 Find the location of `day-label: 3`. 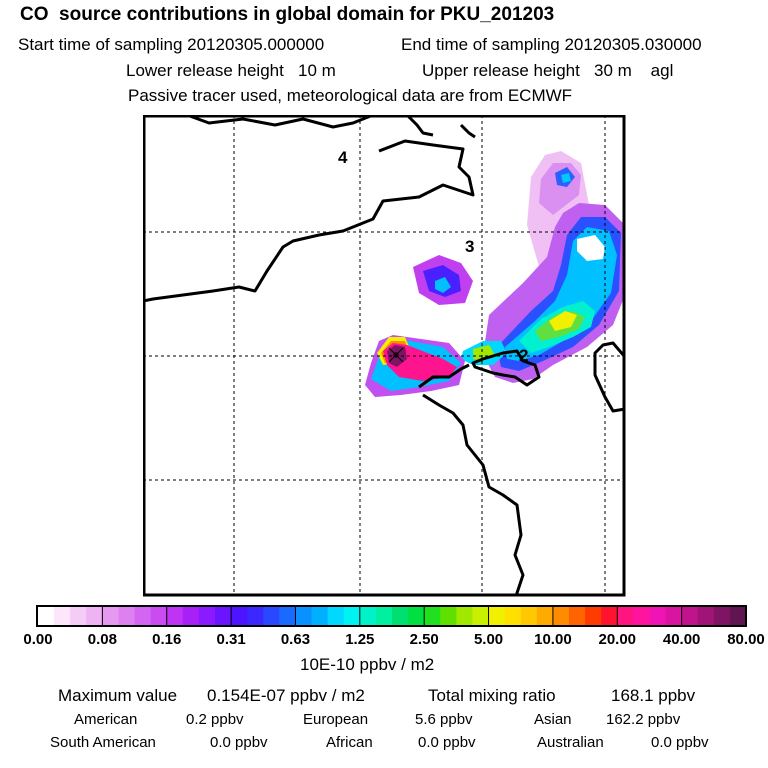

day-label: 3 is located at coordinates (469, 246).